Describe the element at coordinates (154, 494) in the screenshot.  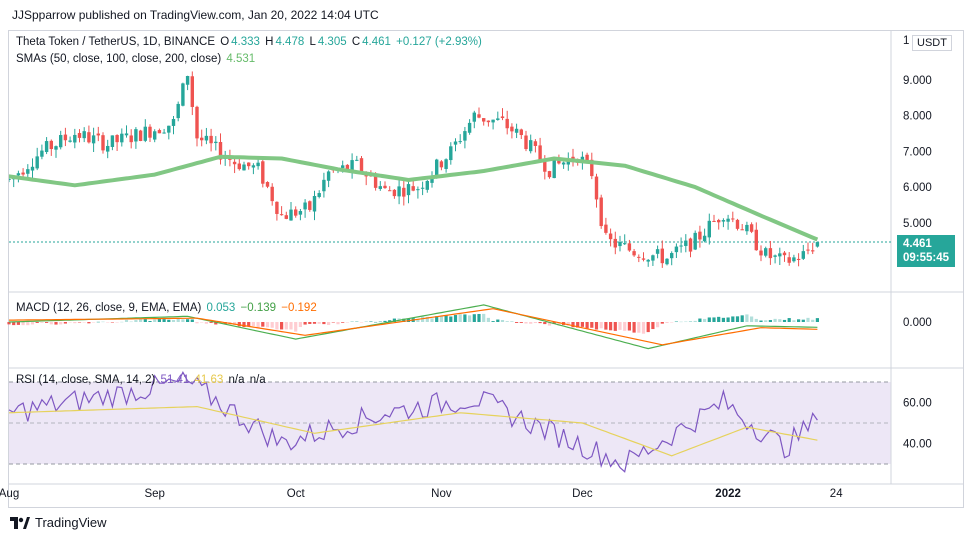
I see `time-tick-label: Sep` at that location.